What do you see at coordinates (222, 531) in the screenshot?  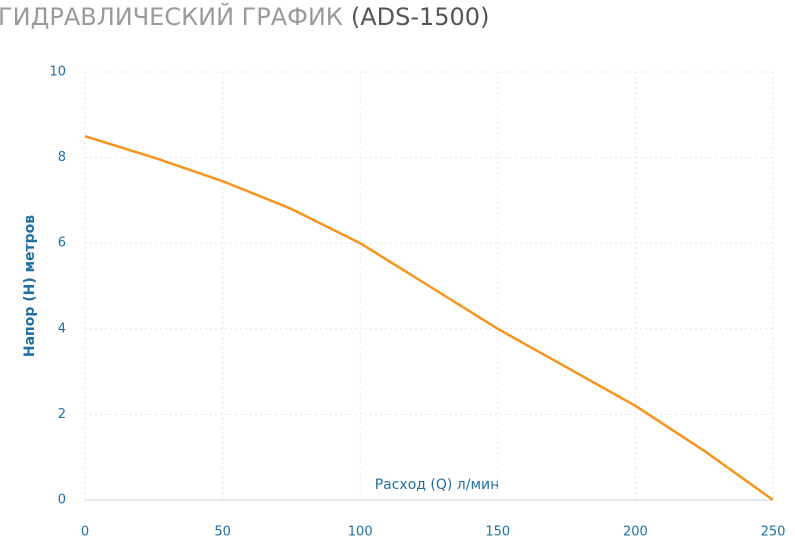 I see `x-tick-label: 50` at bounding box center [222, 531].